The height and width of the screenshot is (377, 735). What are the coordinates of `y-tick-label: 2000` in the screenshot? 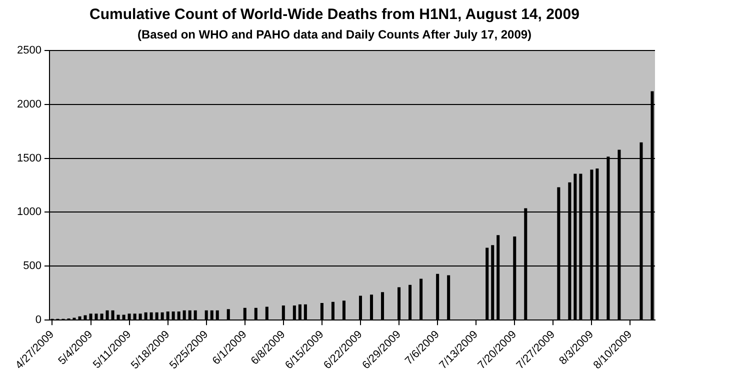 It's located at (29, 104).